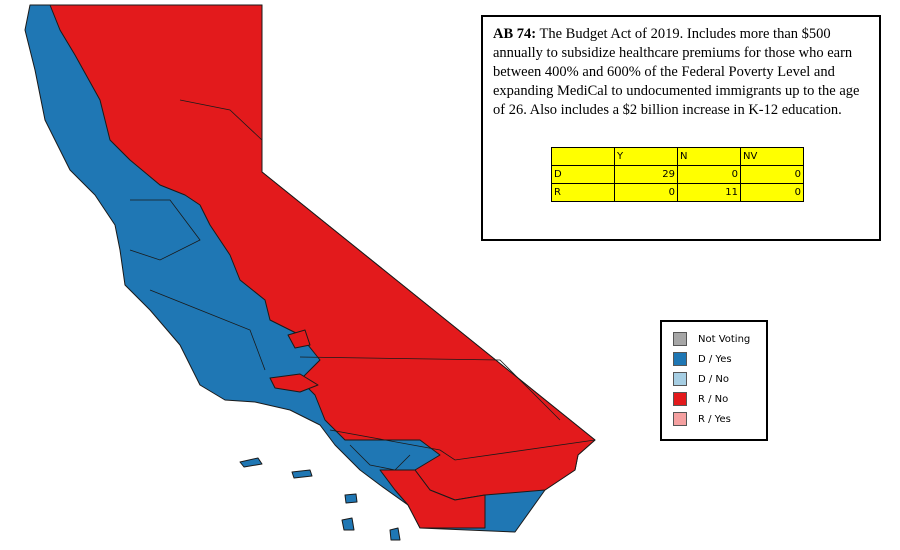  What do you see at coordinates (713, 399) in the screenshot?
I see `legend-label: R / No` at bounding box center [713, 399].